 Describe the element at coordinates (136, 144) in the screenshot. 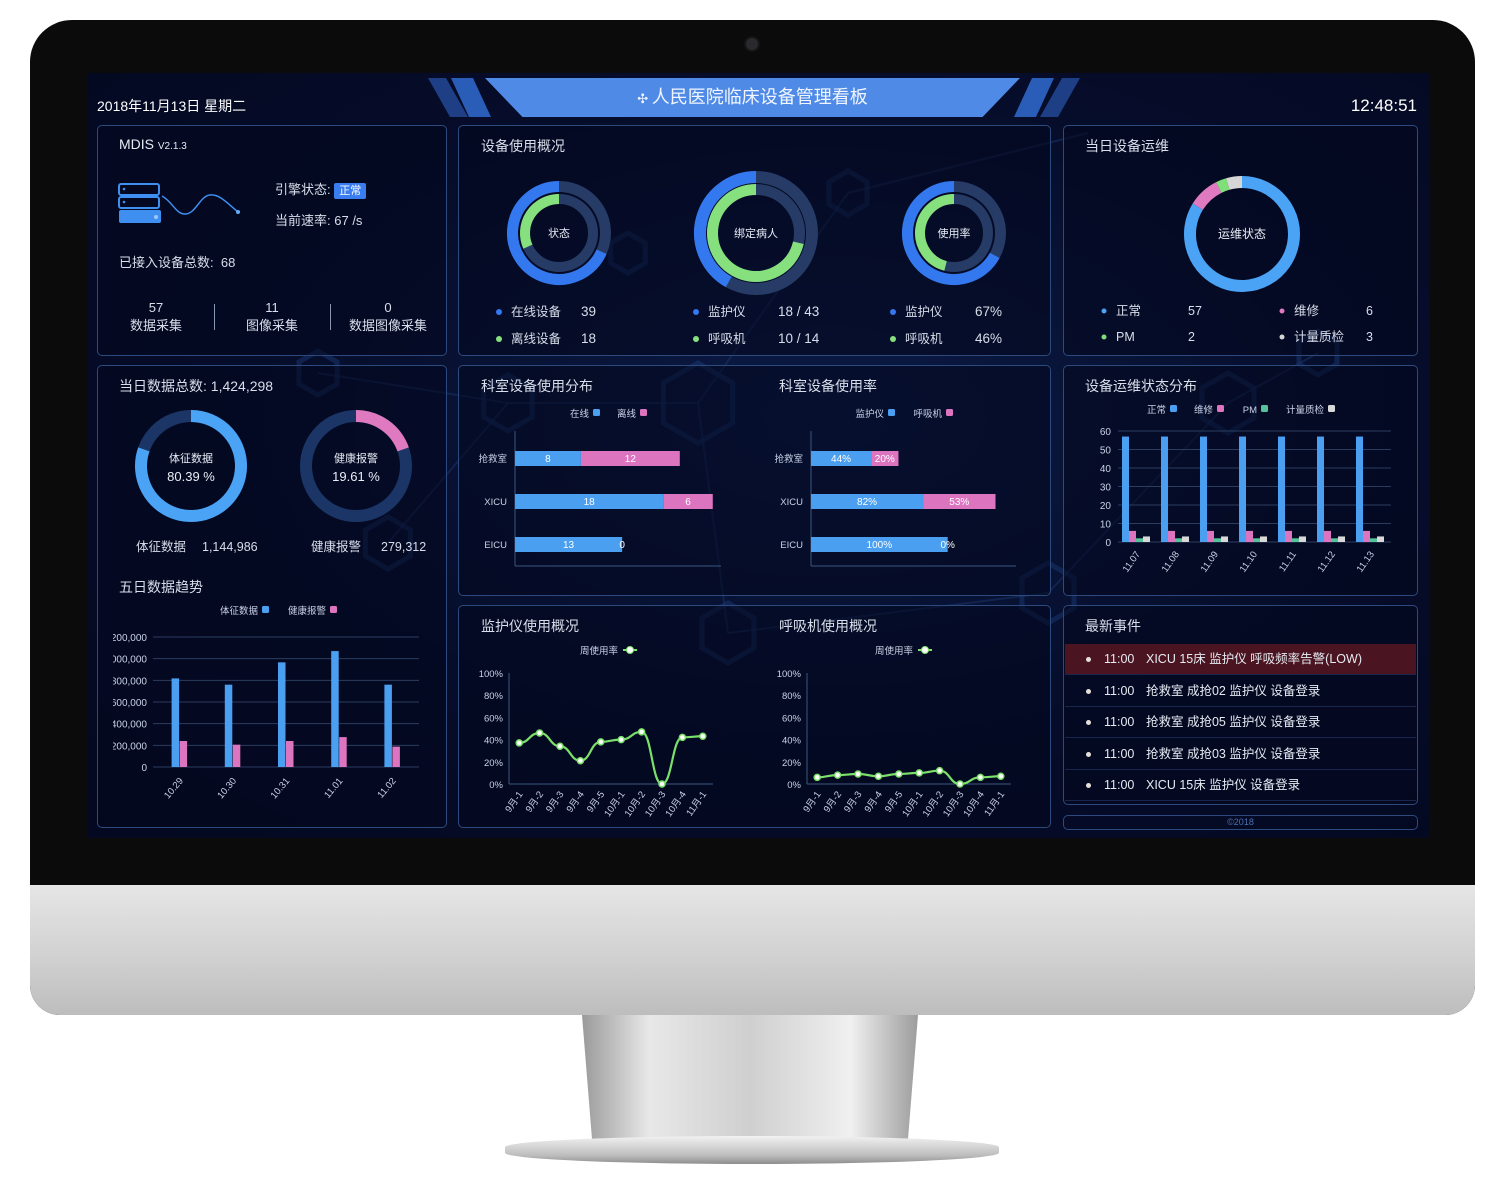

I see `engine-name: MDIS` at that location.